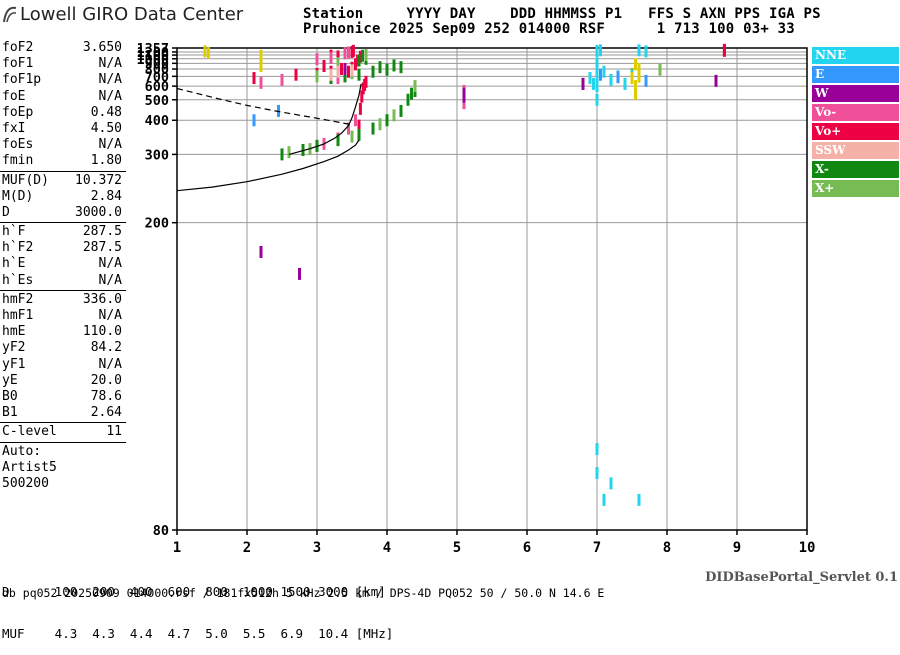 The width and height of the screenshot is (900, 655). Describe the element at coordinates (801, 577) in the screenshot. I see `servlet-label: DIDBasePortal_Servlet 0.1` at that location.